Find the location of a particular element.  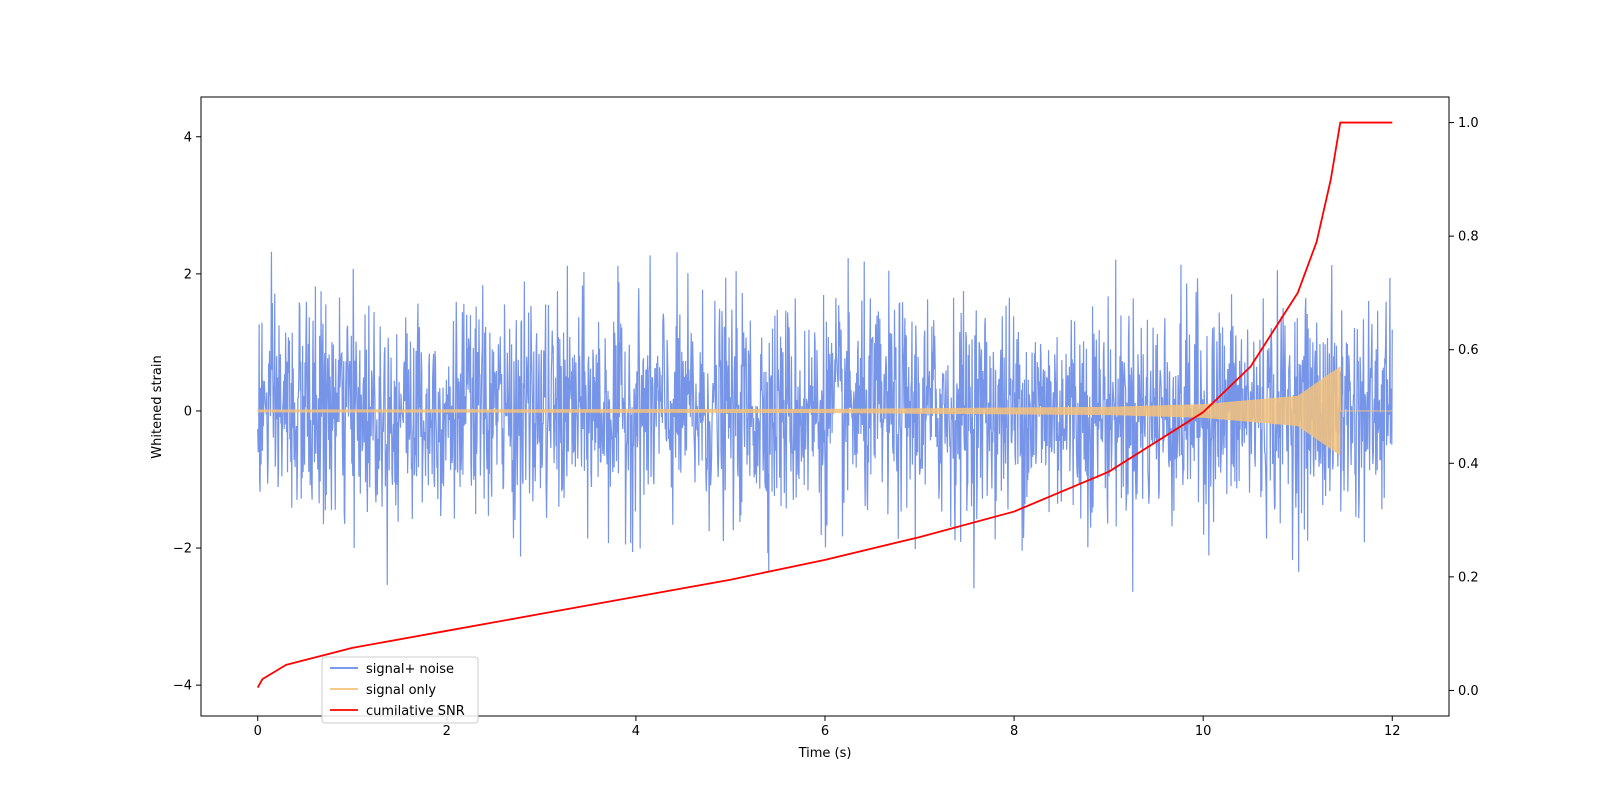

legend-label-cumulative-snr: cumilative SNR is located at coordinates (415, 711).